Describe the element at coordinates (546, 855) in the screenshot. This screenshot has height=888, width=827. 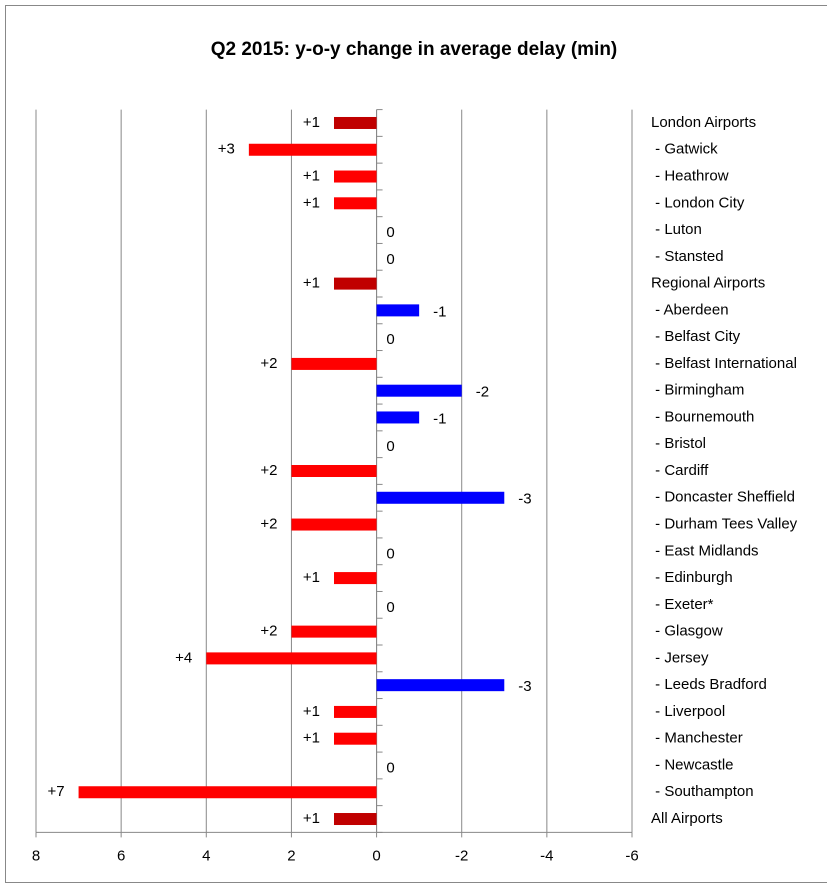
I see `x-tick-label: -4` at that location.